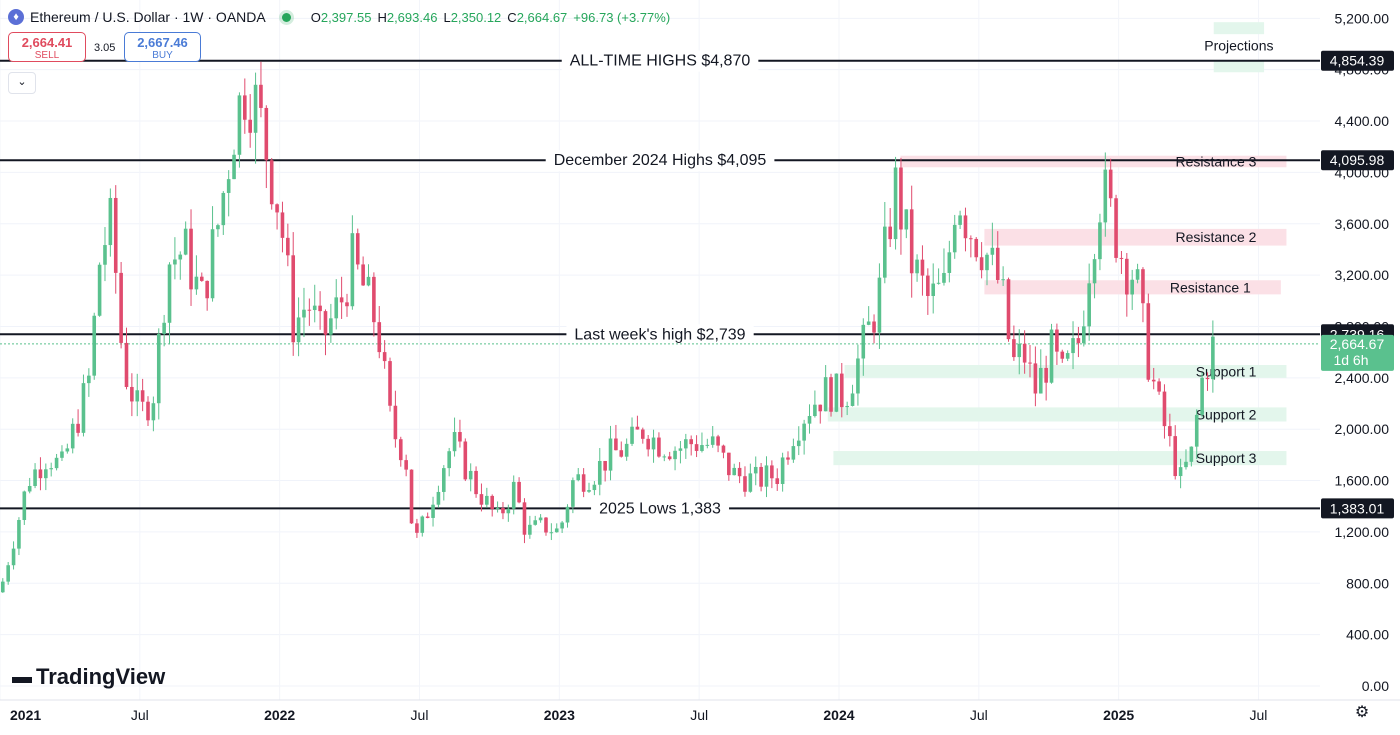  I want to click on resistance-zone, so click(1135, 237).